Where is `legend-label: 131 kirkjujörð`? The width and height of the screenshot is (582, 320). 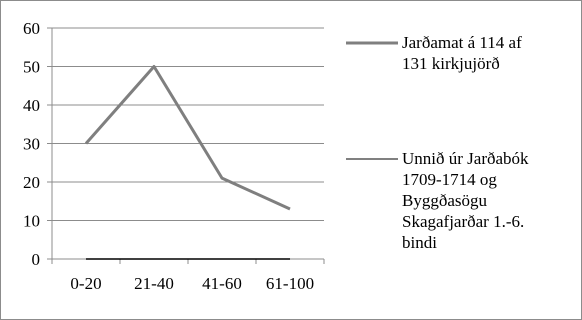
legend-label: 131 kirkjujörð is located at coordinates (451, 63).